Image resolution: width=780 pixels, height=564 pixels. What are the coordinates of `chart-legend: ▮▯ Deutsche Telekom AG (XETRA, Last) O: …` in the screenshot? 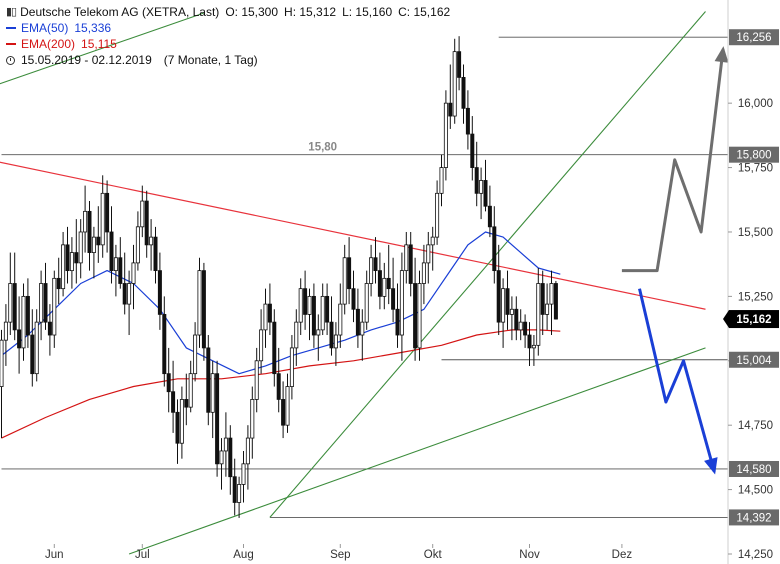 It's located at (228, 36).